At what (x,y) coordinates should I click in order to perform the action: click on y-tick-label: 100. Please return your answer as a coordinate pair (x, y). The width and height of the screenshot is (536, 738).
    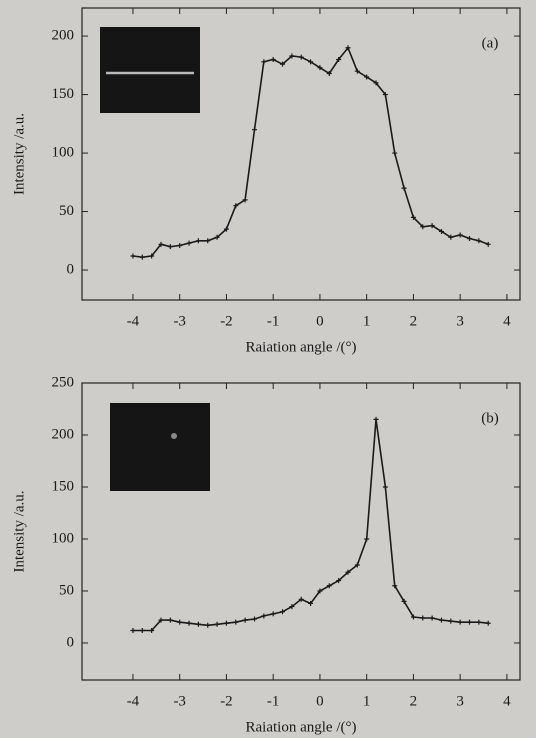
    Looking at the image, I should click on (63, 538).